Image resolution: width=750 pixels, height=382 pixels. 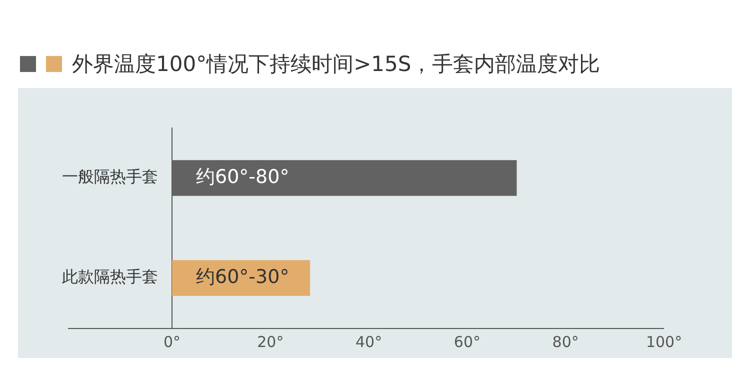 What do you see at coordinates (243, 177) in the screenshot?
I see `data-label: 约60°-80°` at bounding box center [243, 177].